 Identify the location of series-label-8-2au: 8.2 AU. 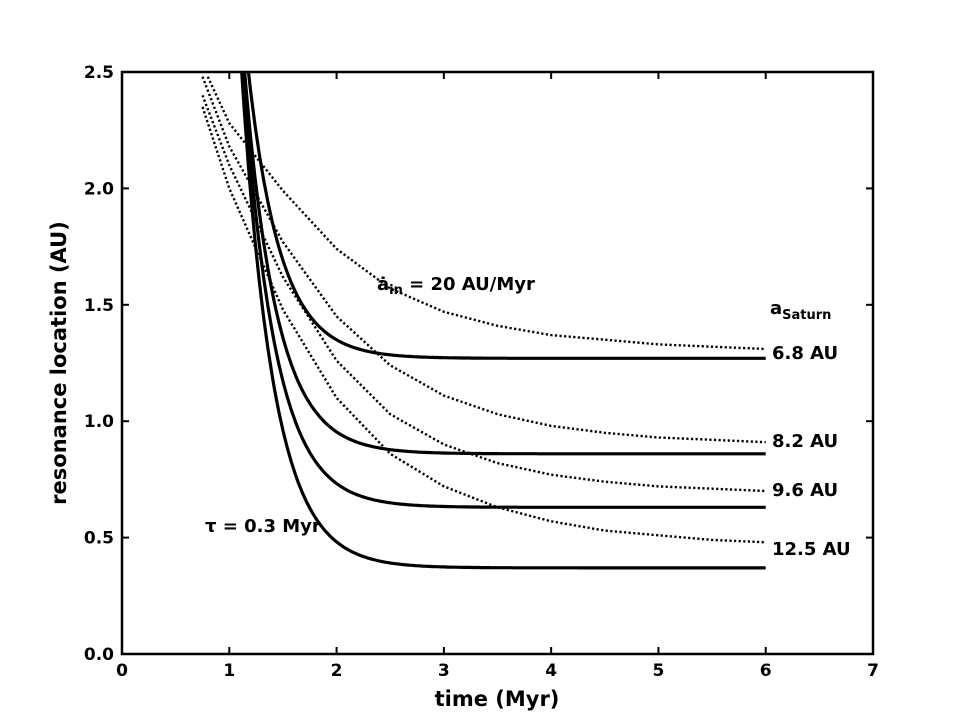
(805, 441).